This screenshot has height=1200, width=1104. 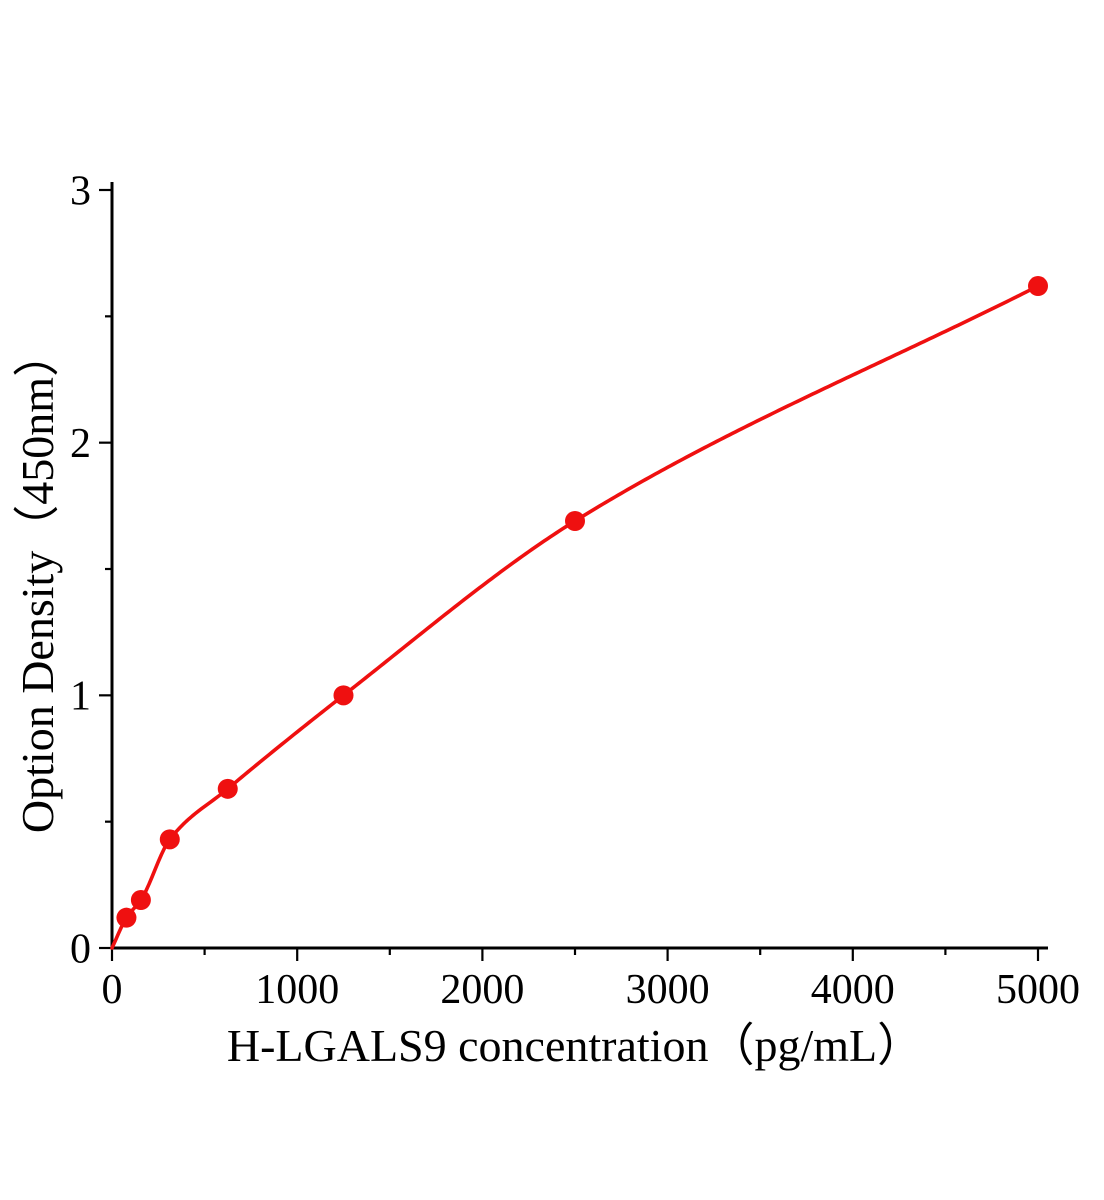 I want to click on y-tick-label: 1, so click(x=80, y=697).